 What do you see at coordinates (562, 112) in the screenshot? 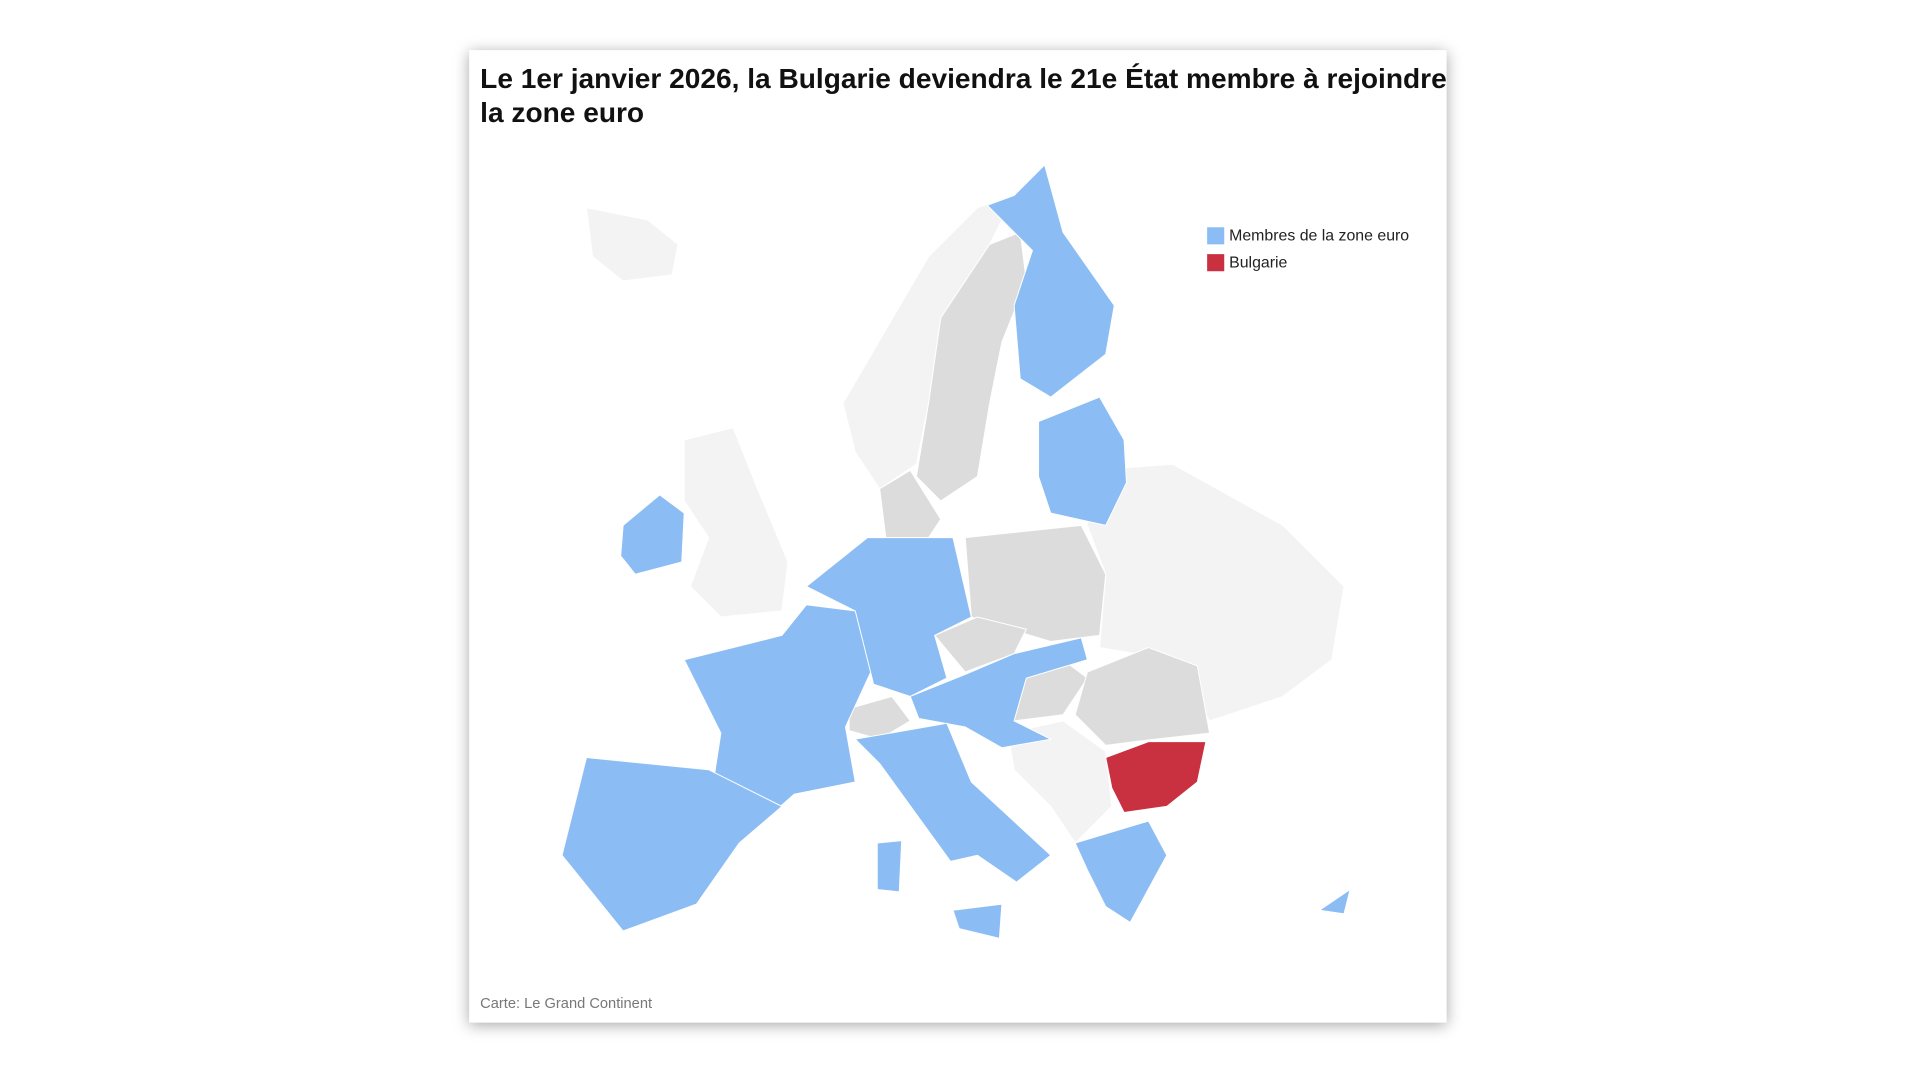
I see `title: la zone euro` at bounding box center [562, 112].